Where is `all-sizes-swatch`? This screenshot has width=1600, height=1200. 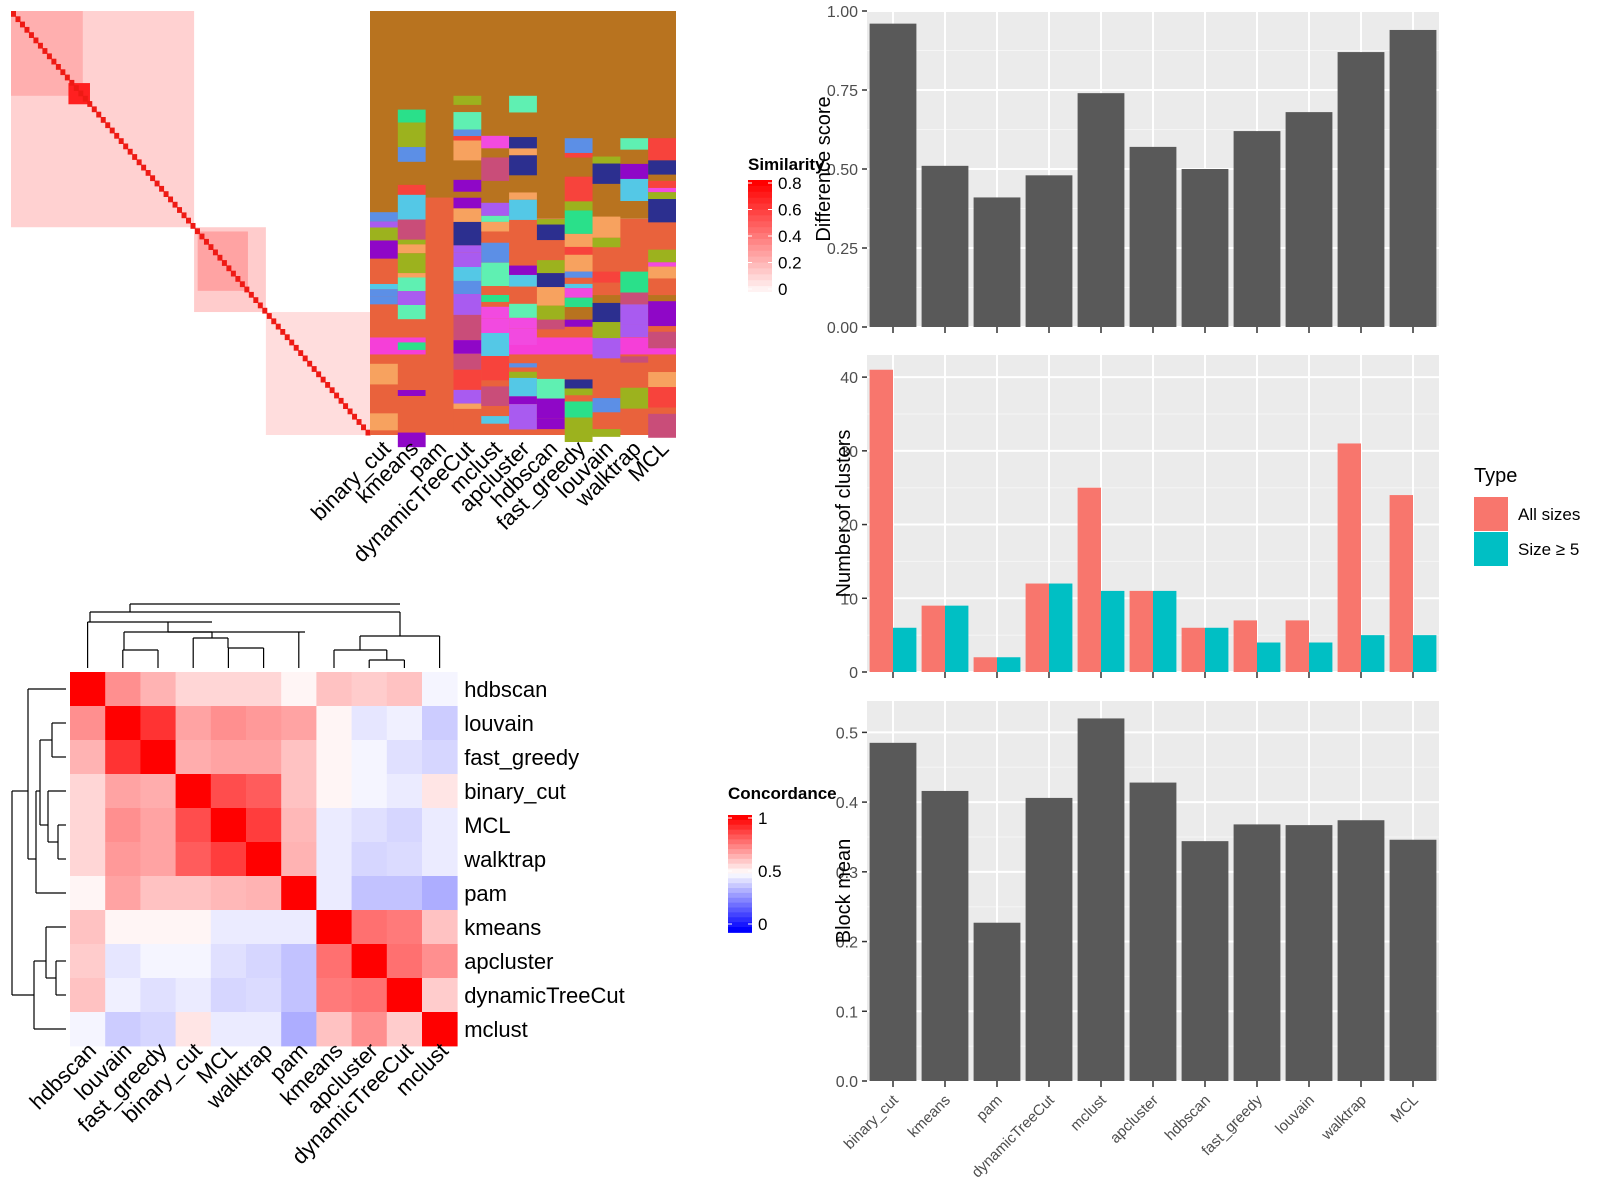 all-sizes-swatch is located at coordinates (1491, 514).